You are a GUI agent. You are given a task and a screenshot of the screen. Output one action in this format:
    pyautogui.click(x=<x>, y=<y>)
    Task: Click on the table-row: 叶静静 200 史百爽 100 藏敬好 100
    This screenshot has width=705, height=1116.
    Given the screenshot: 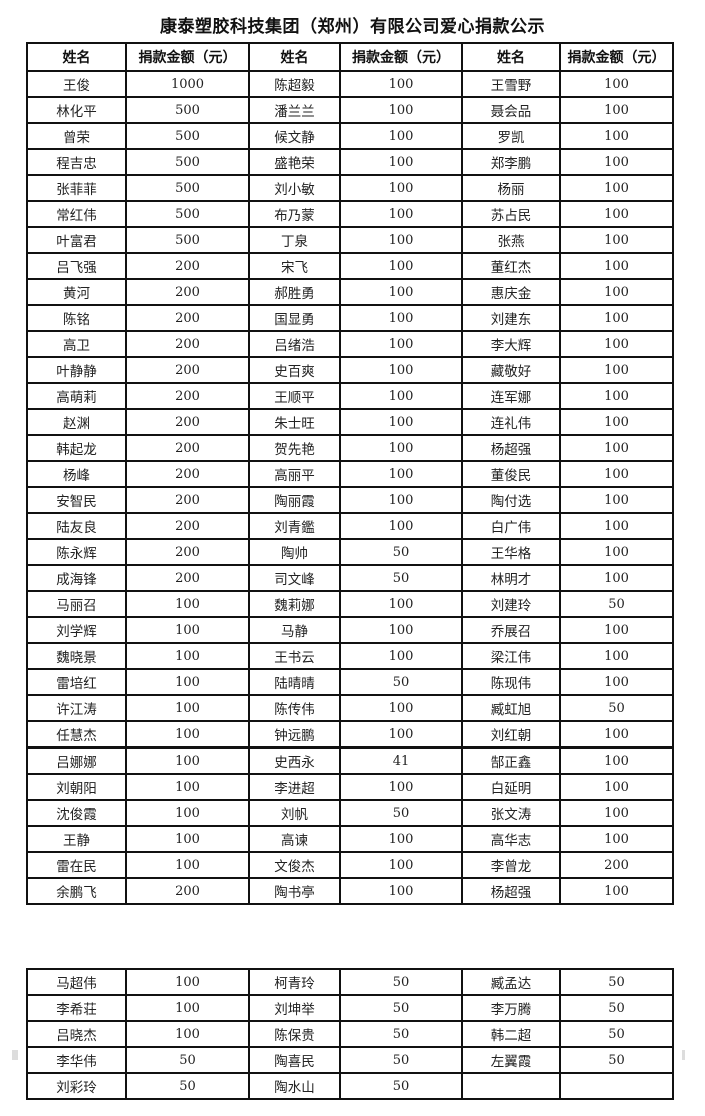 What is the action you would take?
    pyautogui.click(x=350, y=370)
    